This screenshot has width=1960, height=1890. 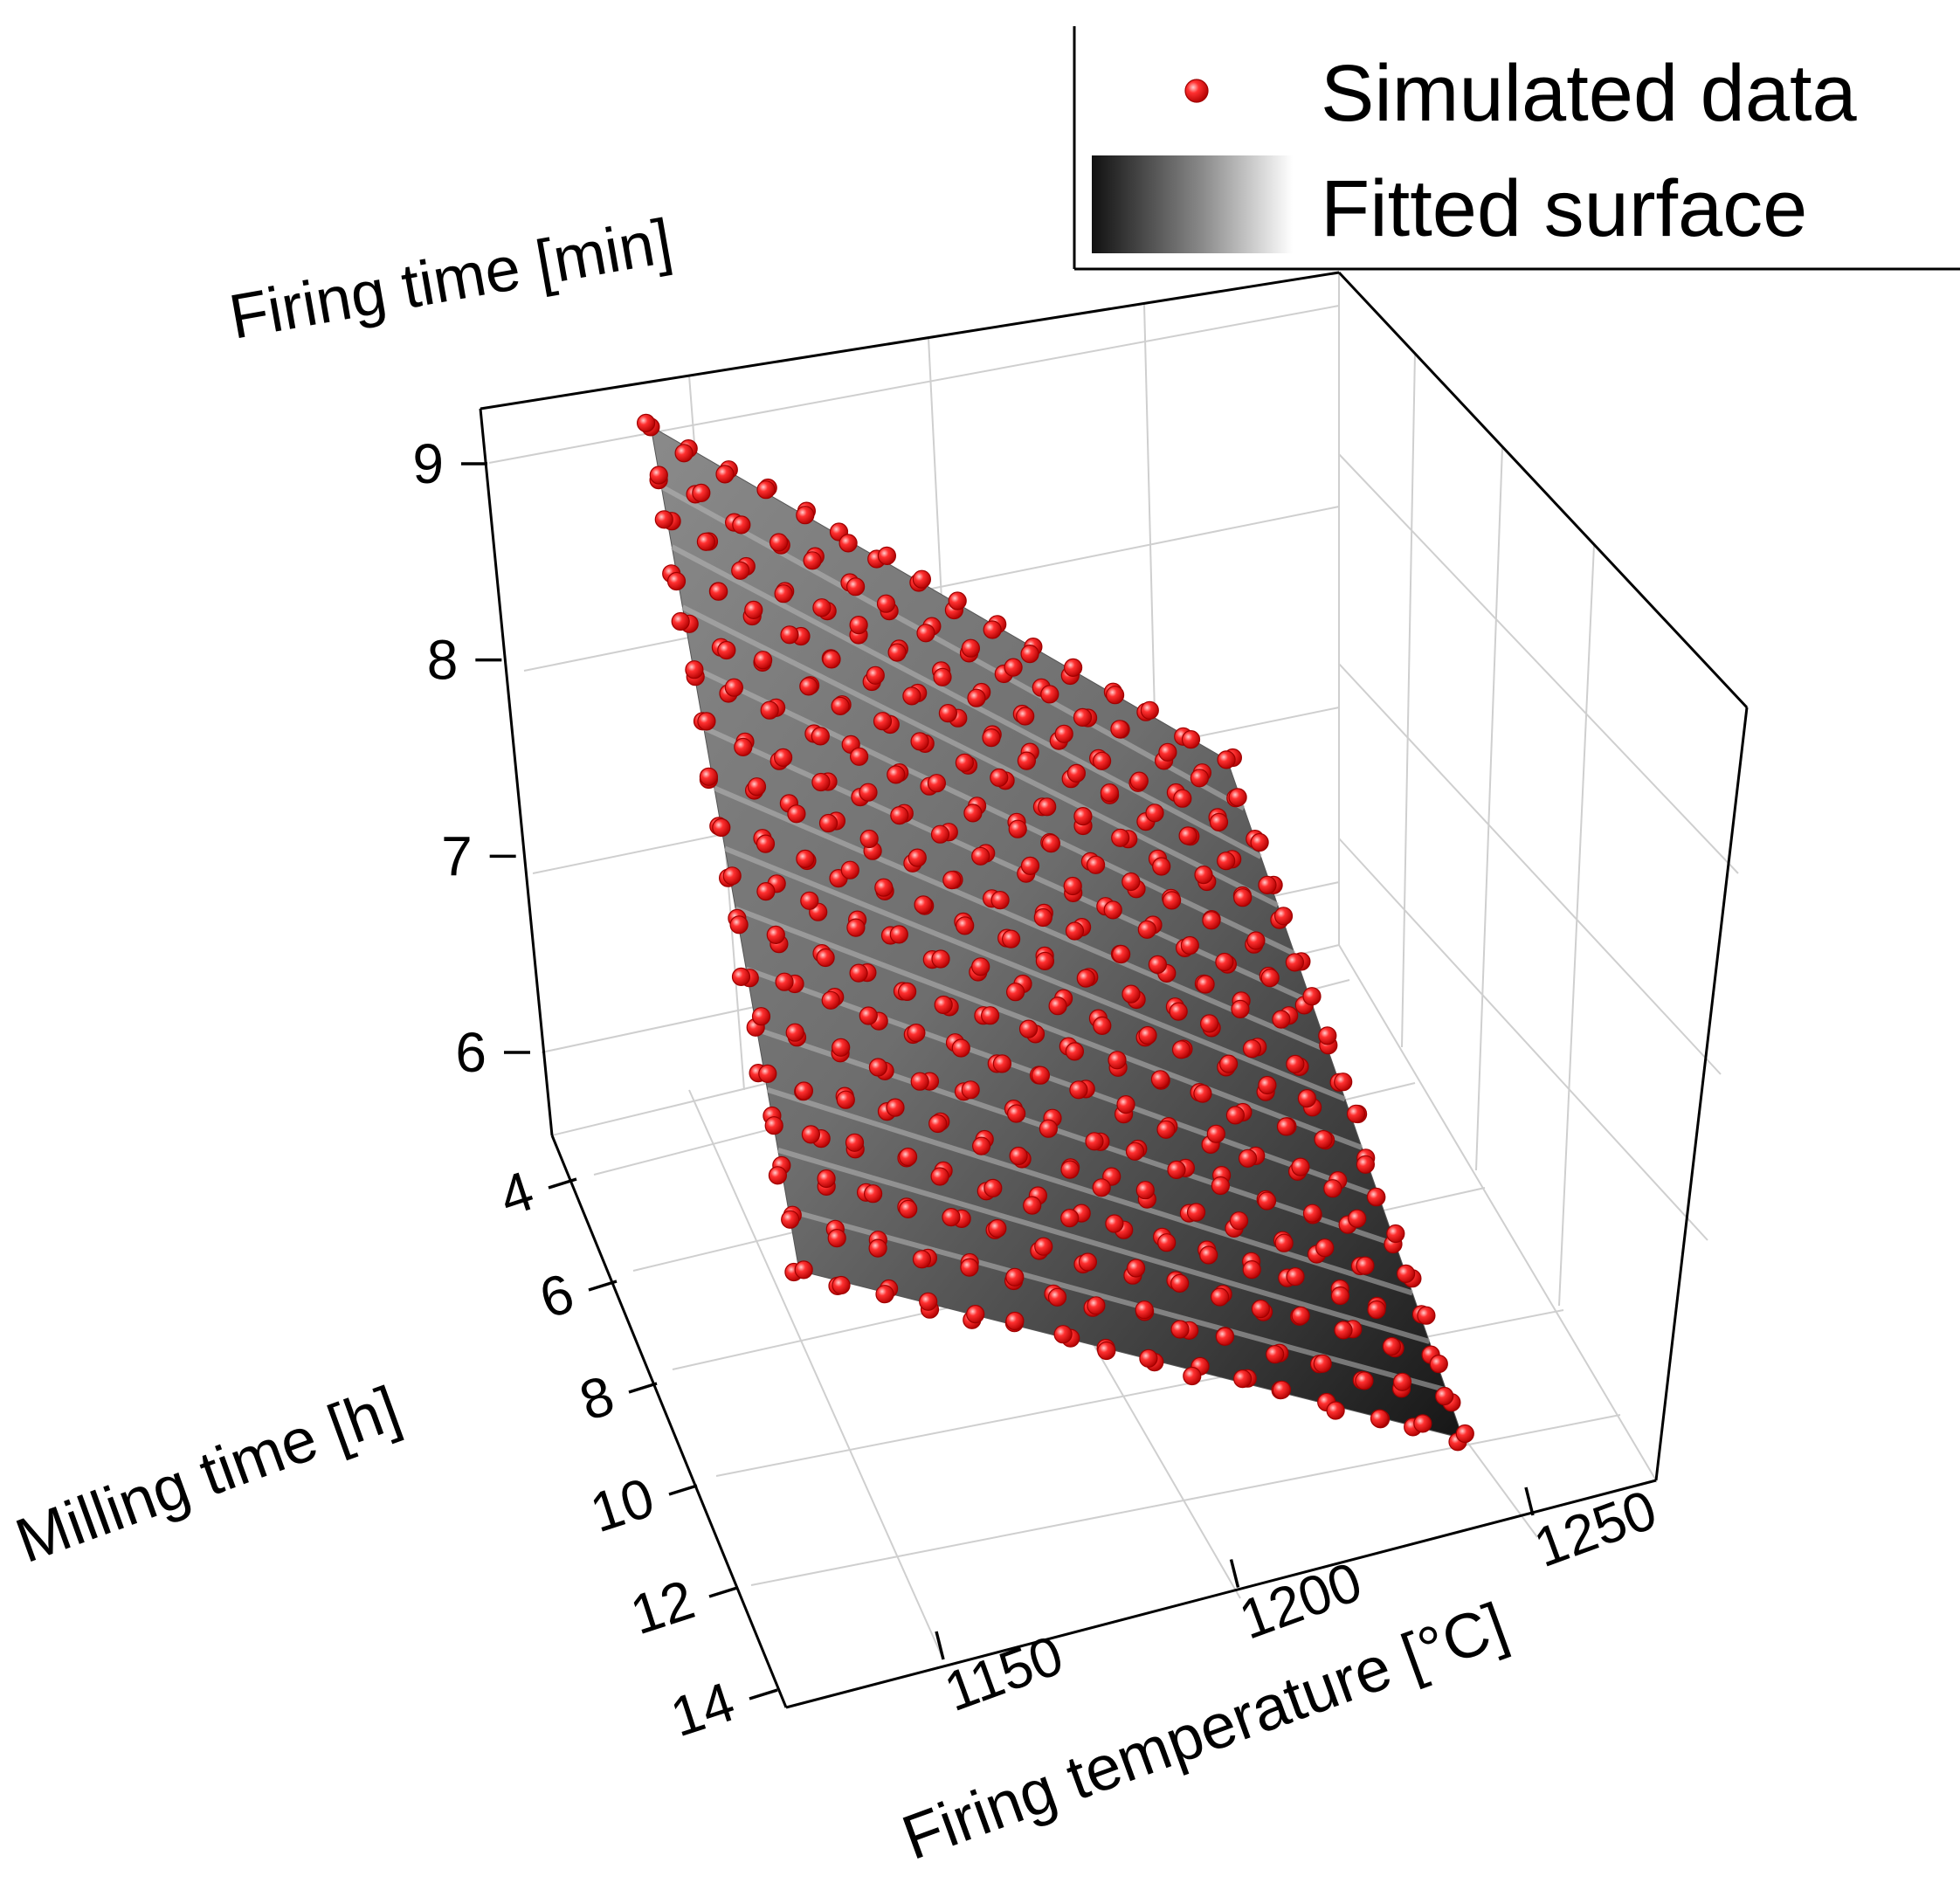 What do you see at coordinates (443, 660) in the screenshot?
I see `z-tick-label: 8` at bounding box center [443, 660].